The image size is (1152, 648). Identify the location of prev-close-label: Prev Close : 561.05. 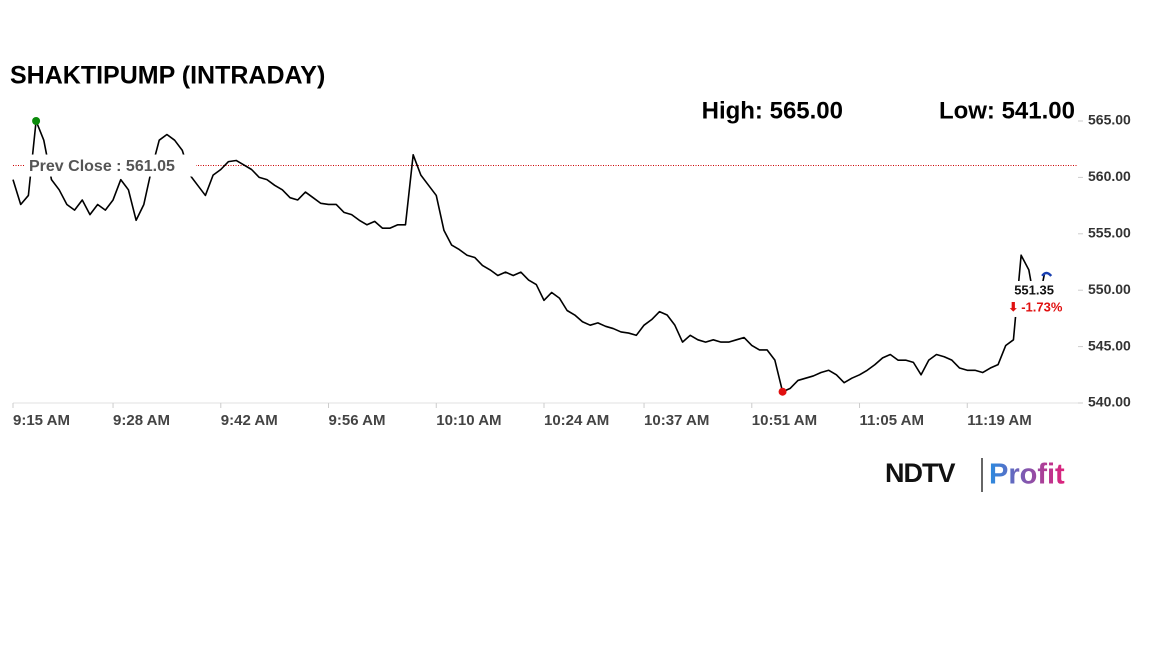
(102, 166).